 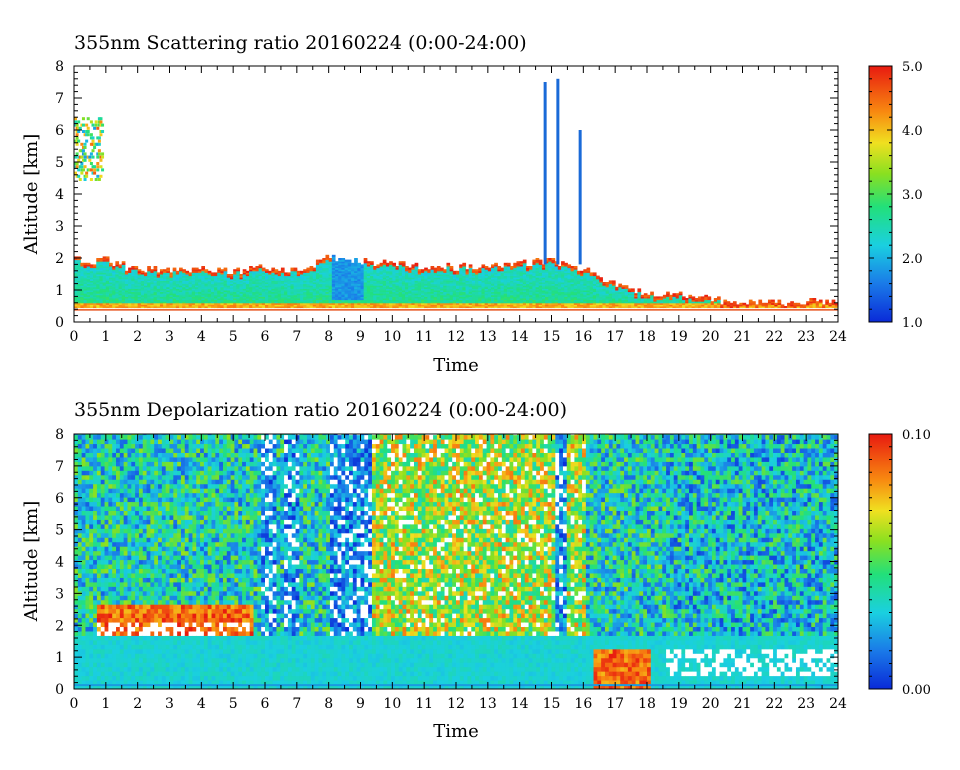 I want to click on spike-mark, so click(x=558, y=171).